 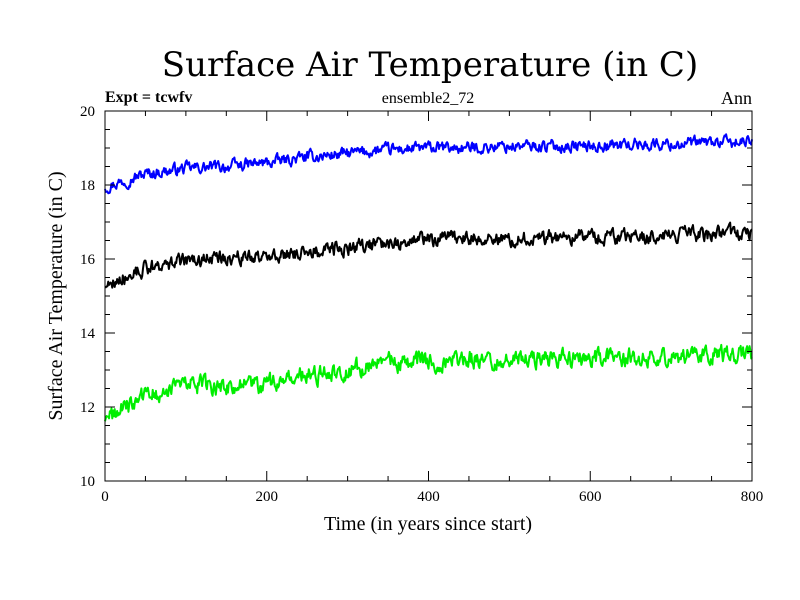 I want to click on series-line-lower, so click(x=428, y=382).